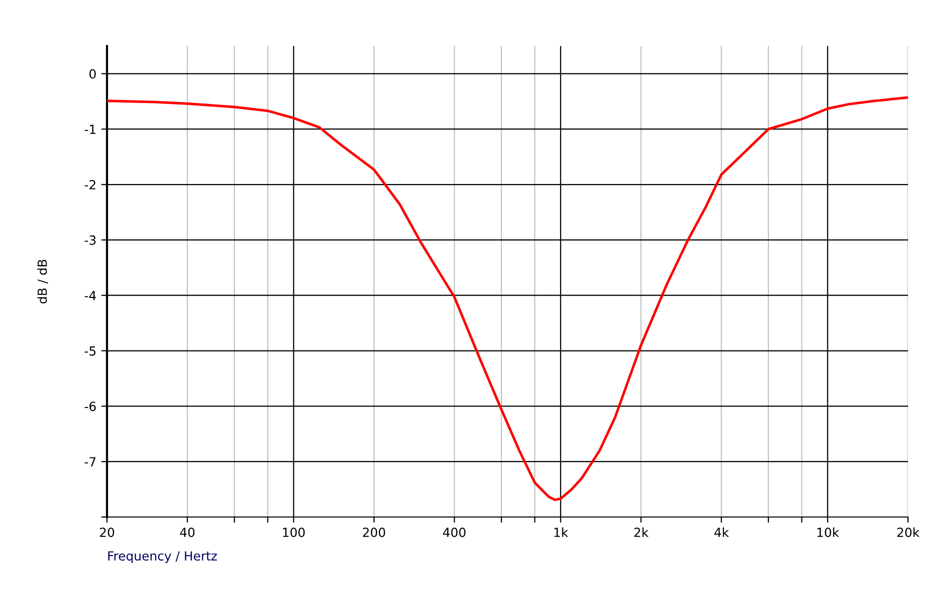 The image size is (952, 595). What do you see at coordinates (90, 295) in the screenshot?
I see `y-tick-label: -4` at bounding box center [90, 295].